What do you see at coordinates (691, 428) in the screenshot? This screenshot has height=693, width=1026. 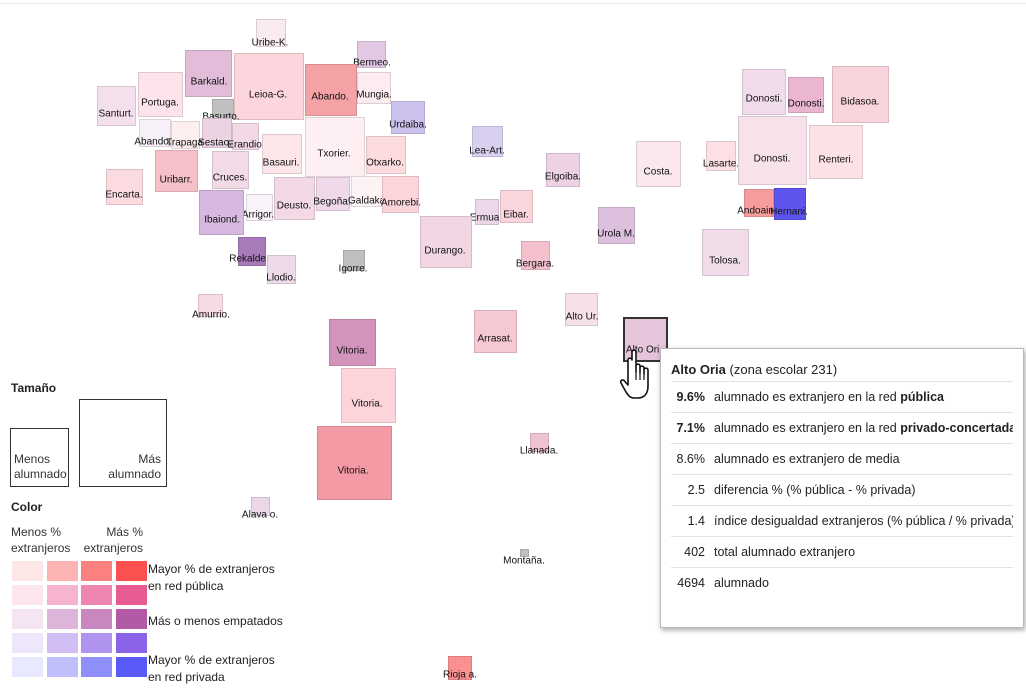 I see `tooltip-row-value: 7.1%` at bounding box center [691, 428].